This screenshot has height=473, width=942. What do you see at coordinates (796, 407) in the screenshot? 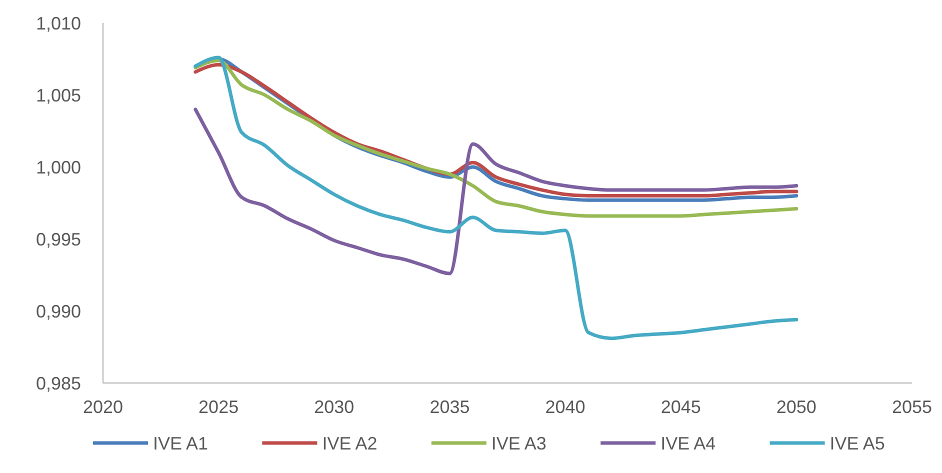
I see `x-tick-label: 2050` at bounding box center [796, 407].